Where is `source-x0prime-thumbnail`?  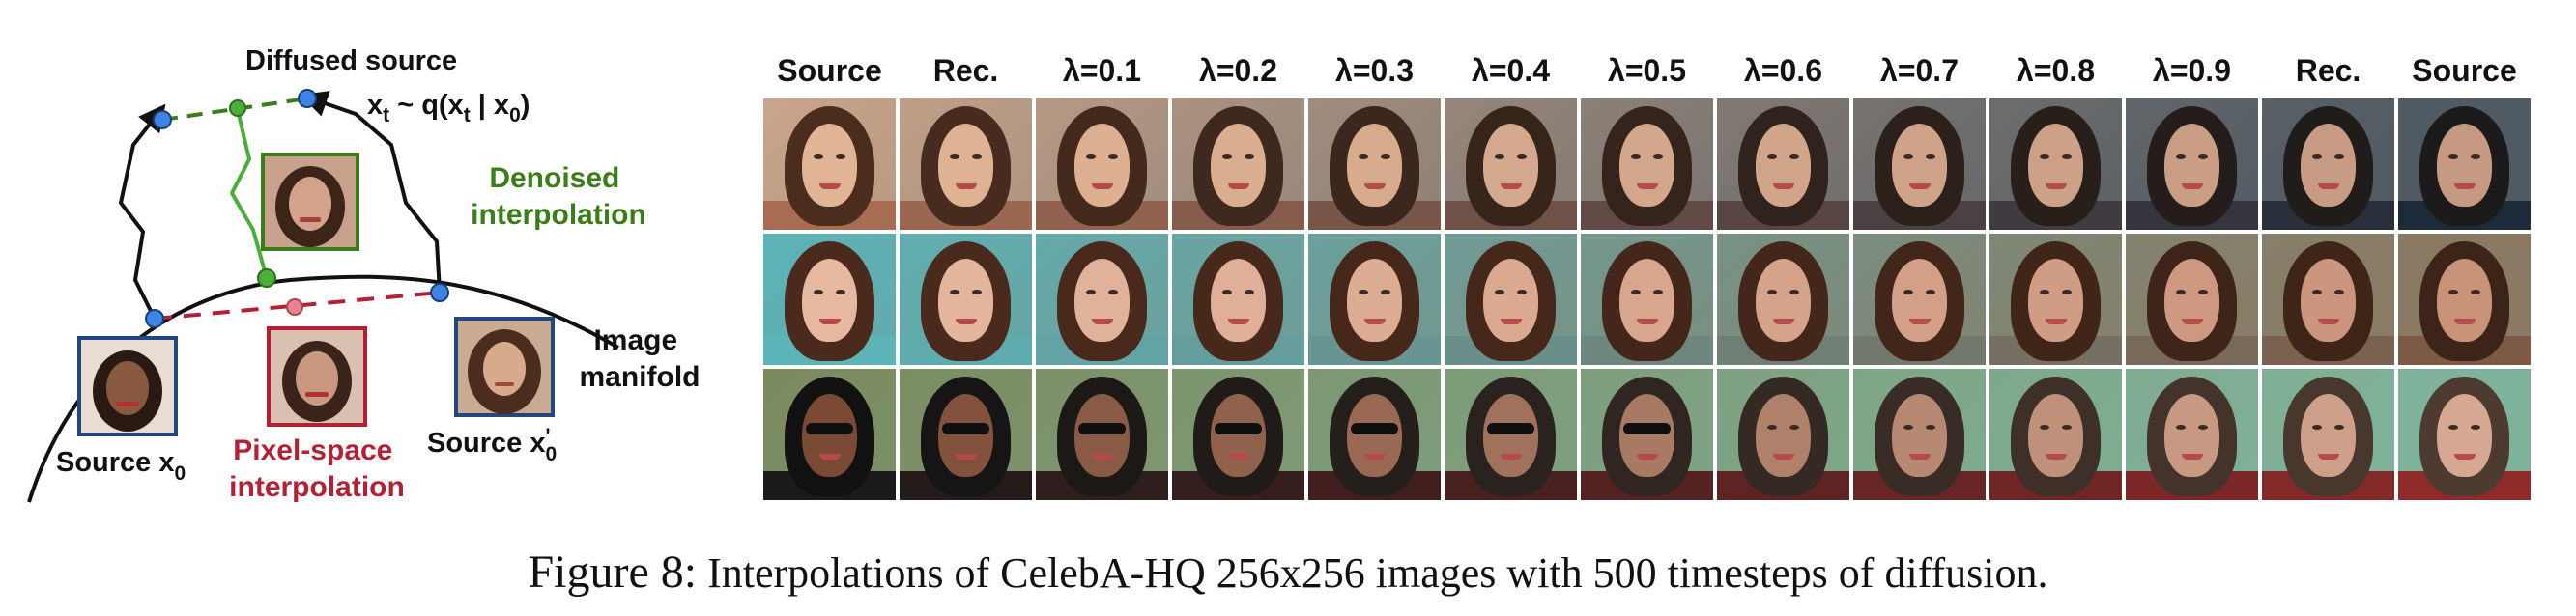
source-x0prime-thumbnail is located at coordinates (505, 367).